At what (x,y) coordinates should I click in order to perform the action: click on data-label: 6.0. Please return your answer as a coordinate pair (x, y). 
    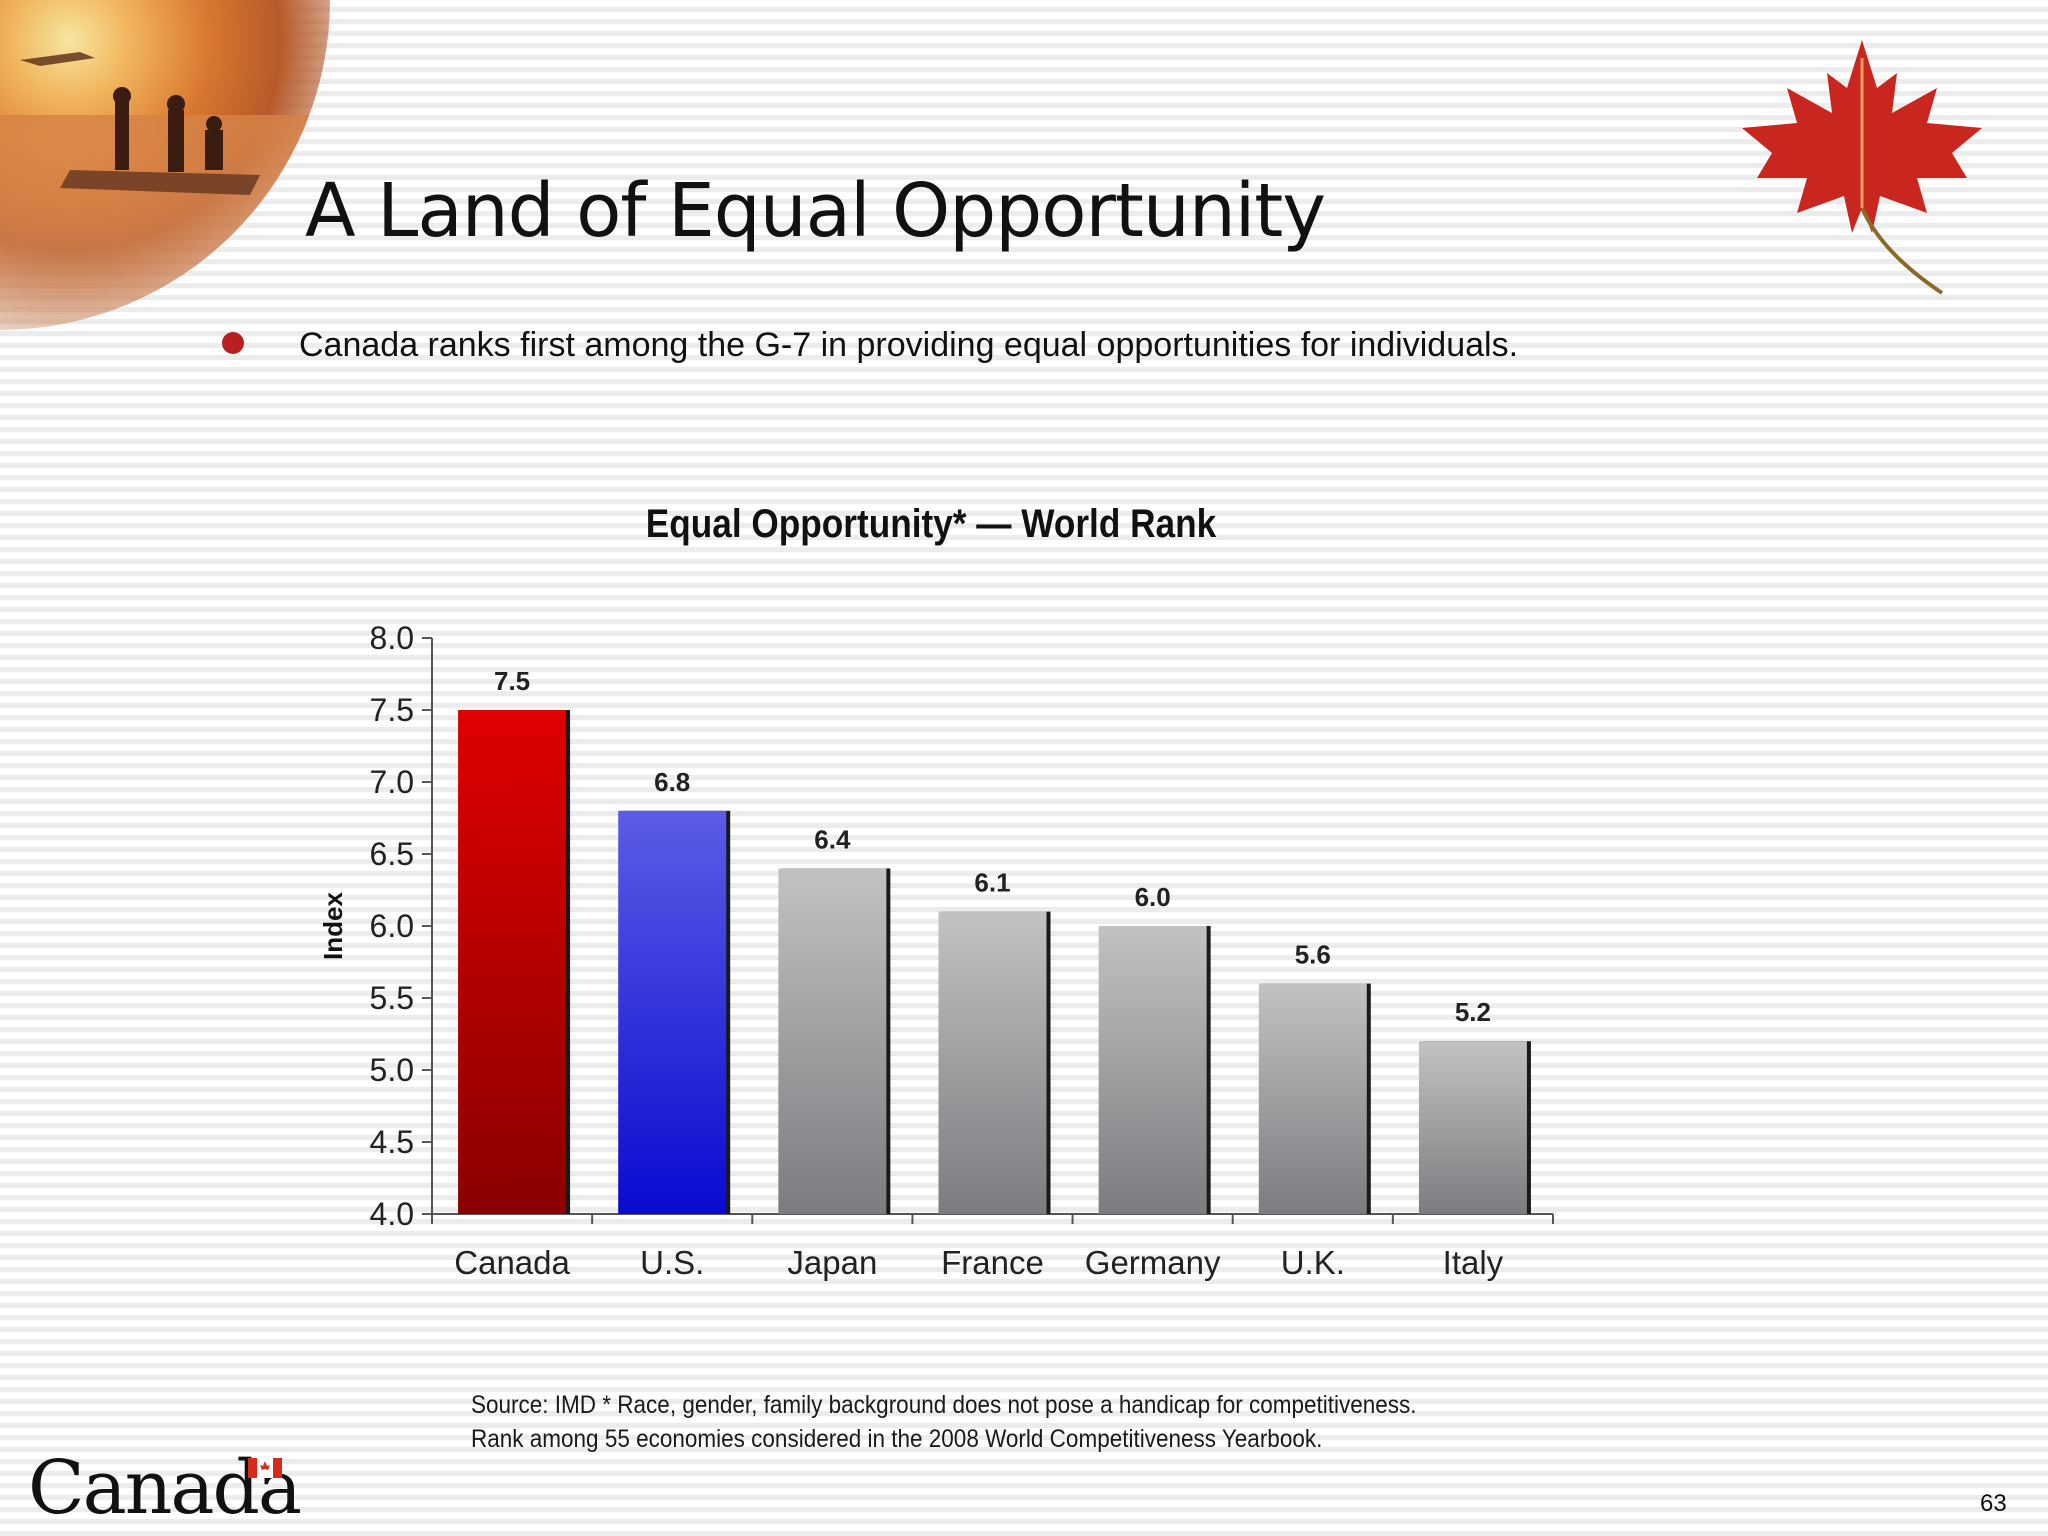
    Looking at the image, I should click on (1153, 897).